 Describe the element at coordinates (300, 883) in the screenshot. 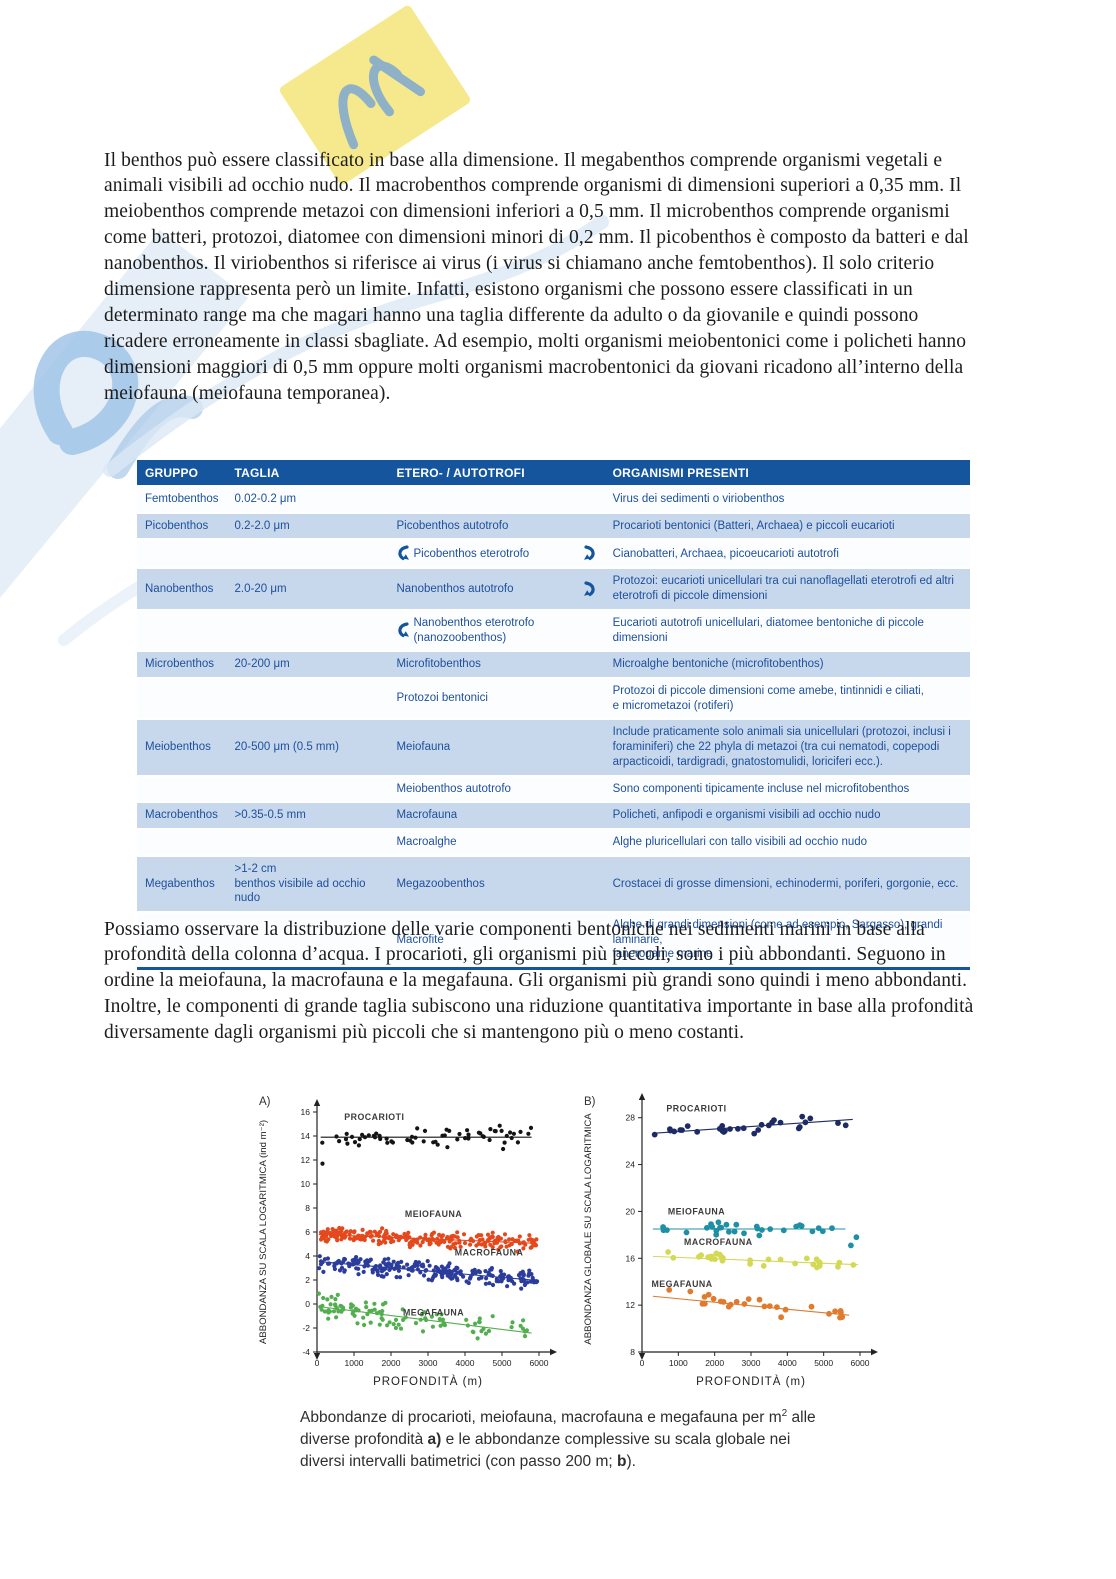

I see `cell-taglia: >1-2 cm benthos visibile ad occhio nudo` at that location.